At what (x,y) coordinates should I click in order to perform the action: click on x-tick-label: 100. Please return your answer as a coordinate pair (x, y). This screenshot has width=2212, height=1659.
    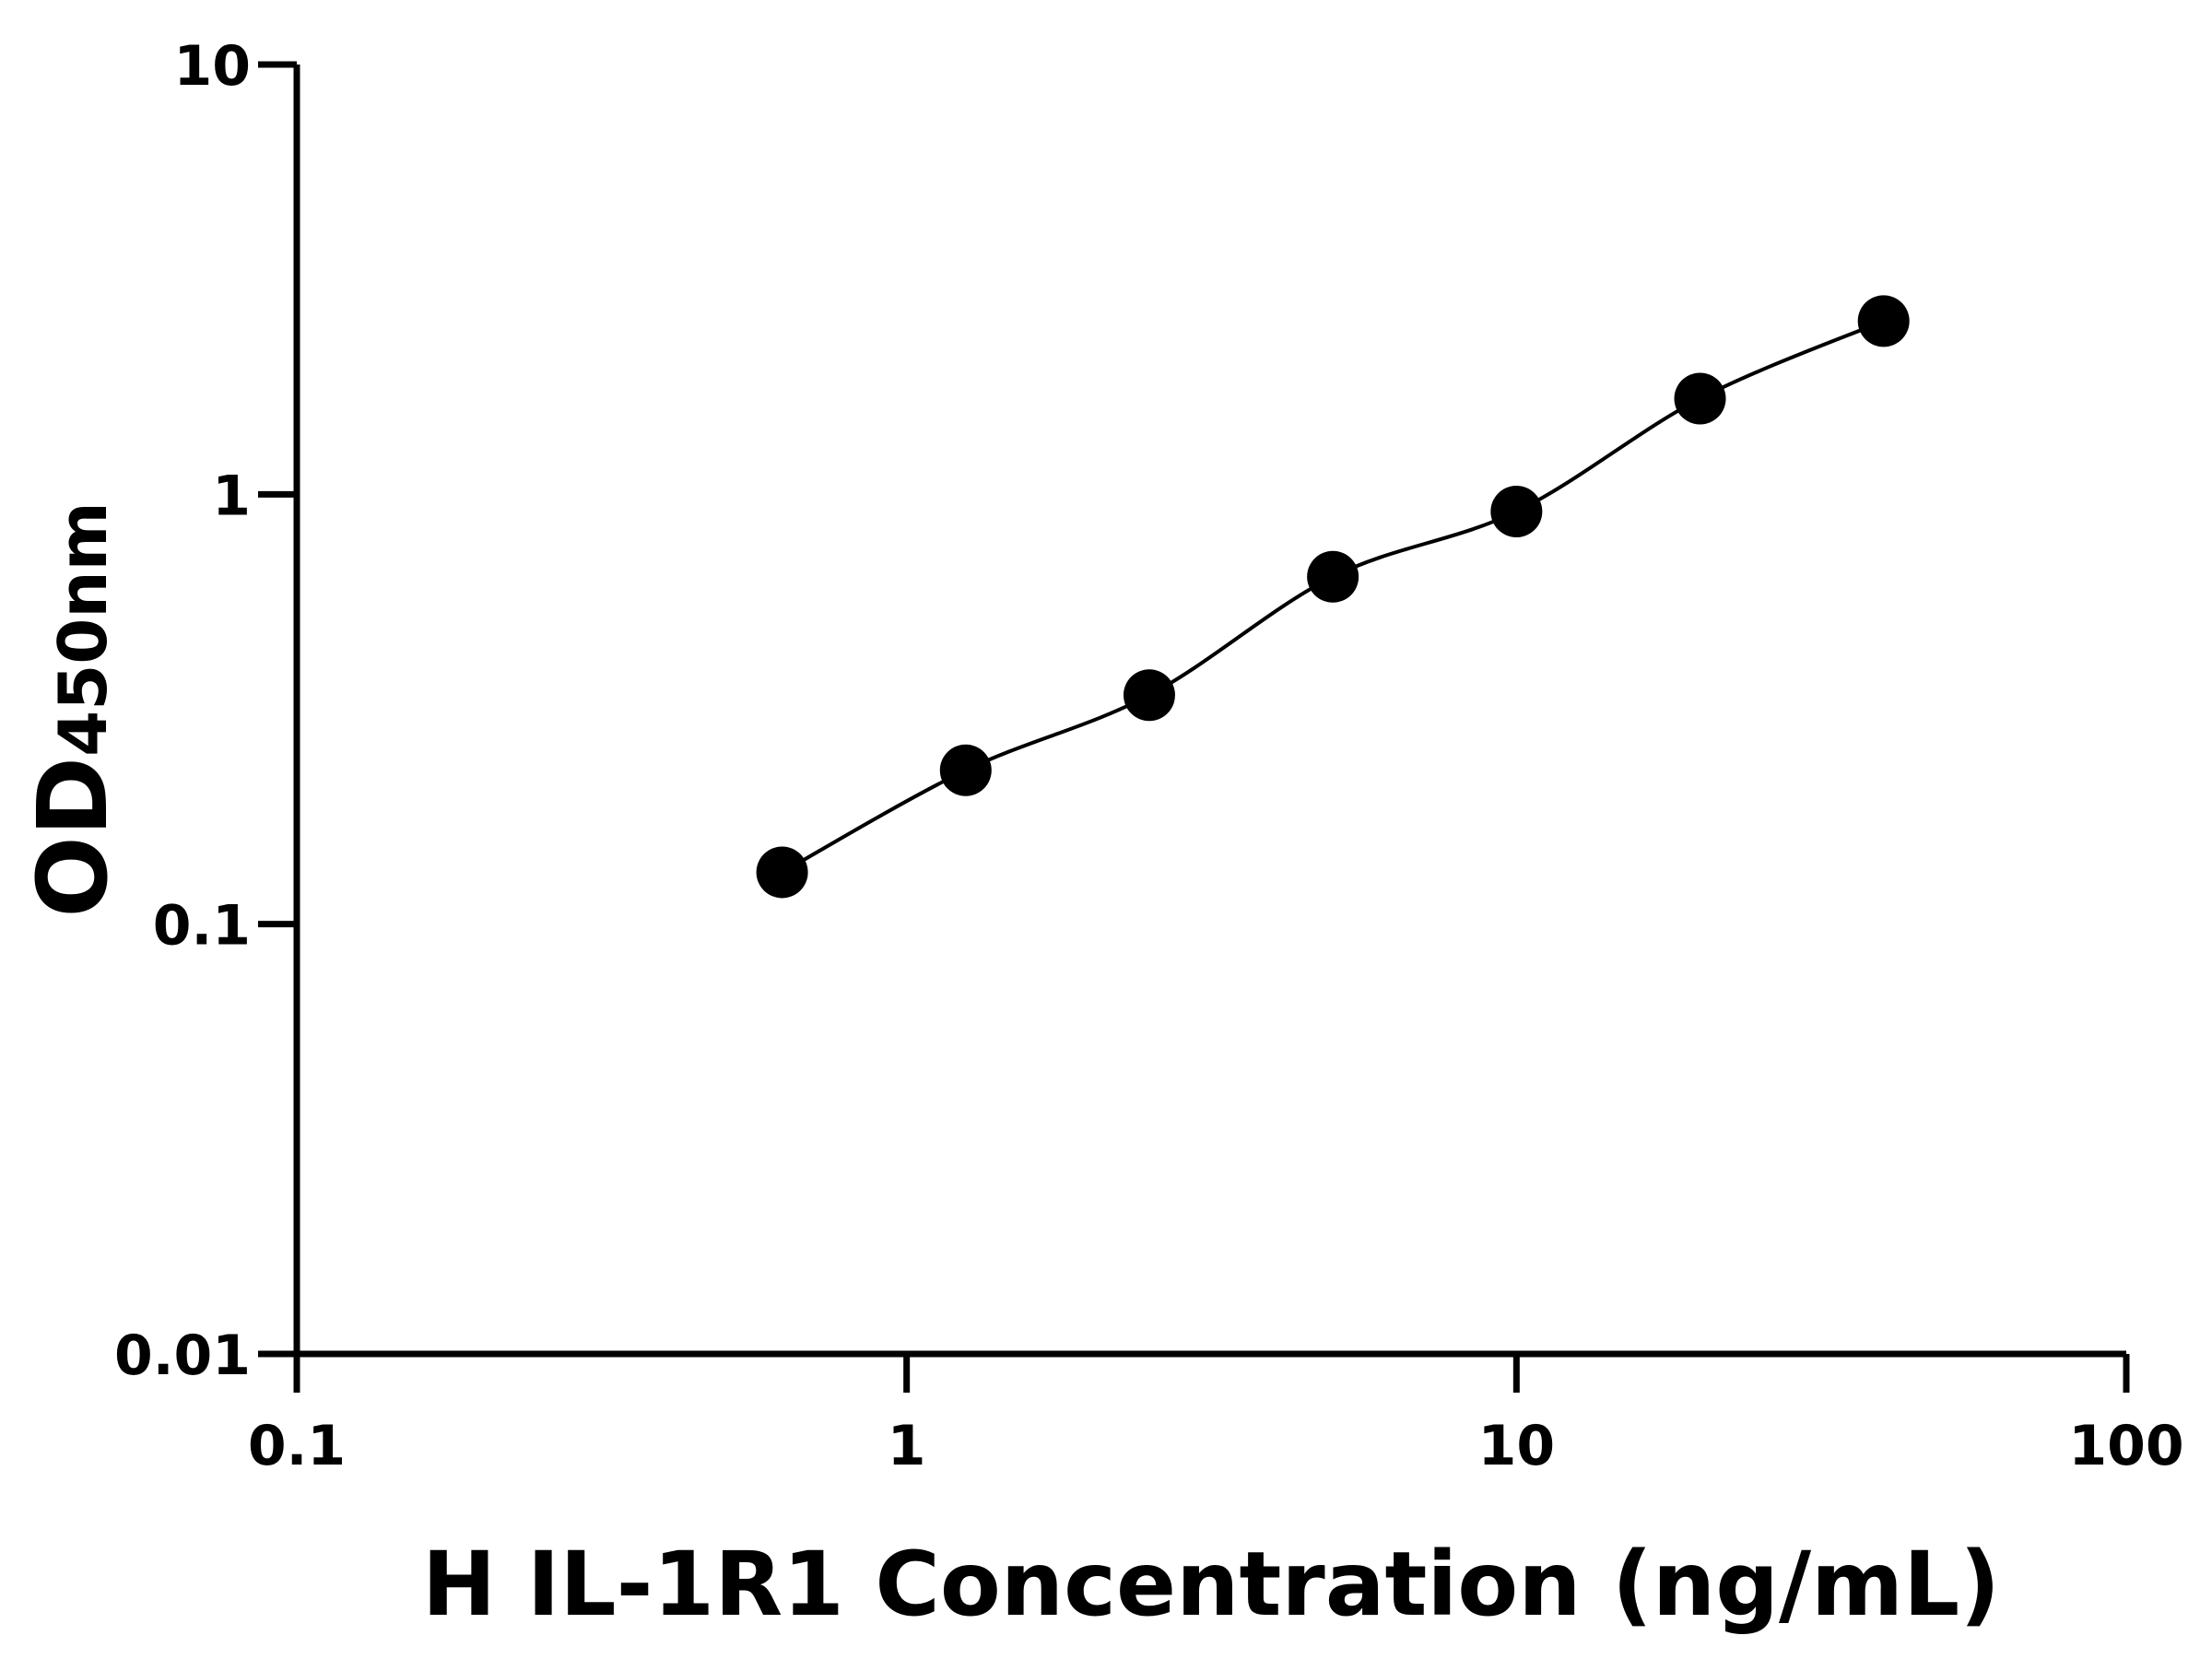
    Looking at the image, I should click on (2125, 1446).